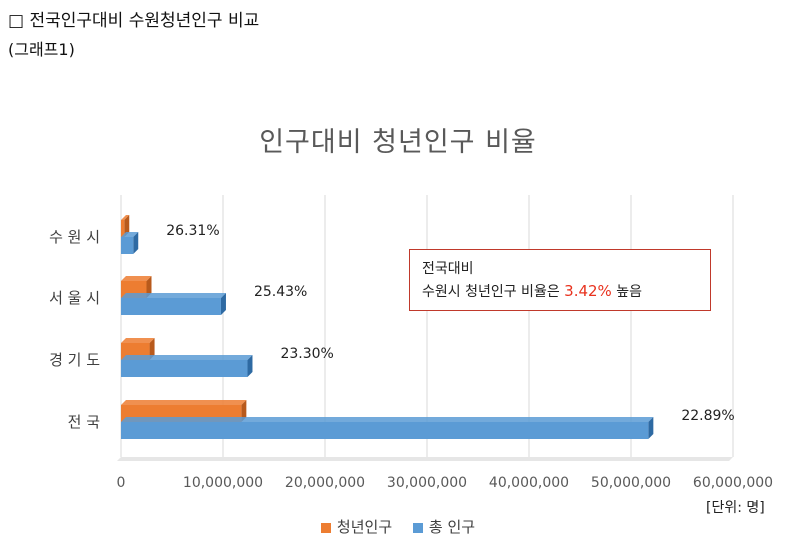  What do you see at coordinates (452, 527) in the screenshot?
I see `legend-label-total: 총 인구` at bounding box center [452, 527].